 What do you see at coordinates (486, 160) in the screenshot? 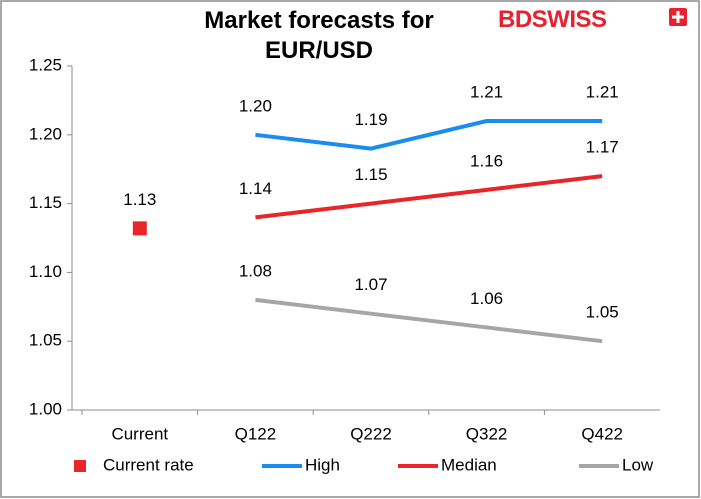
I see `data-label: 1.16` at bounding box center [486, 160].